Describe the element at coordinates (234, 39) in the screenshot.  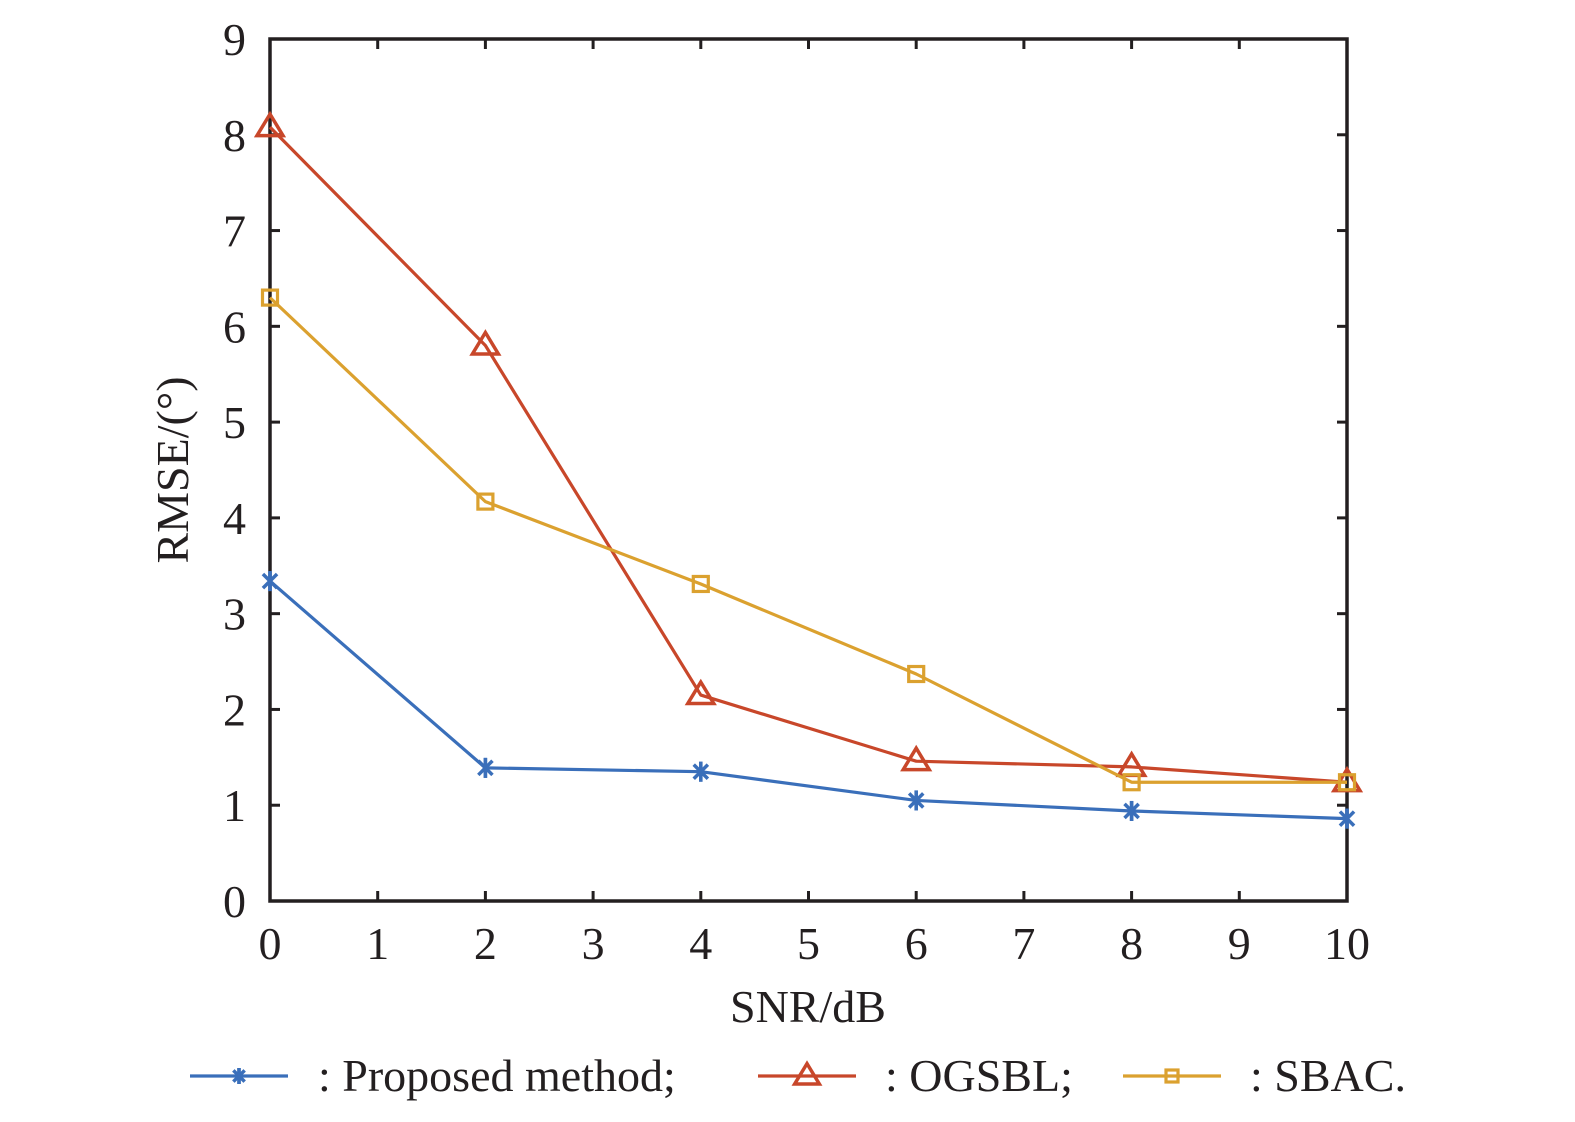
I see `y-tick-label: 9` at that location.